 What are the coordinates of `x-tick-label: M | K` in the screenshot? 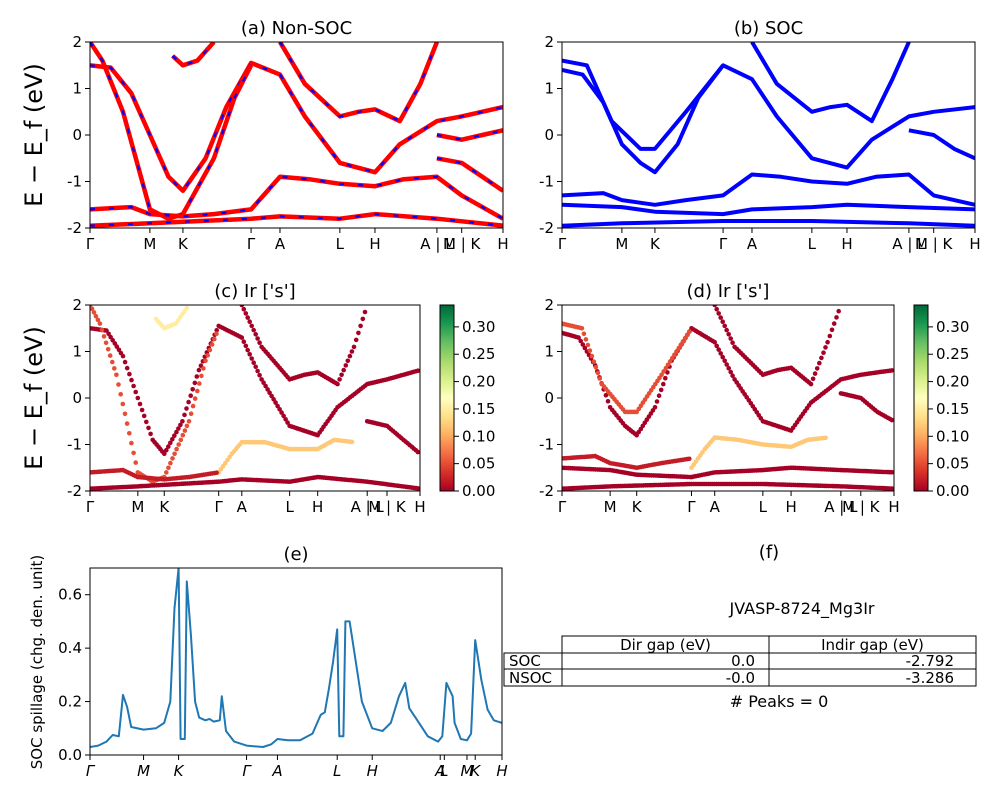 It's located at (861, 507).